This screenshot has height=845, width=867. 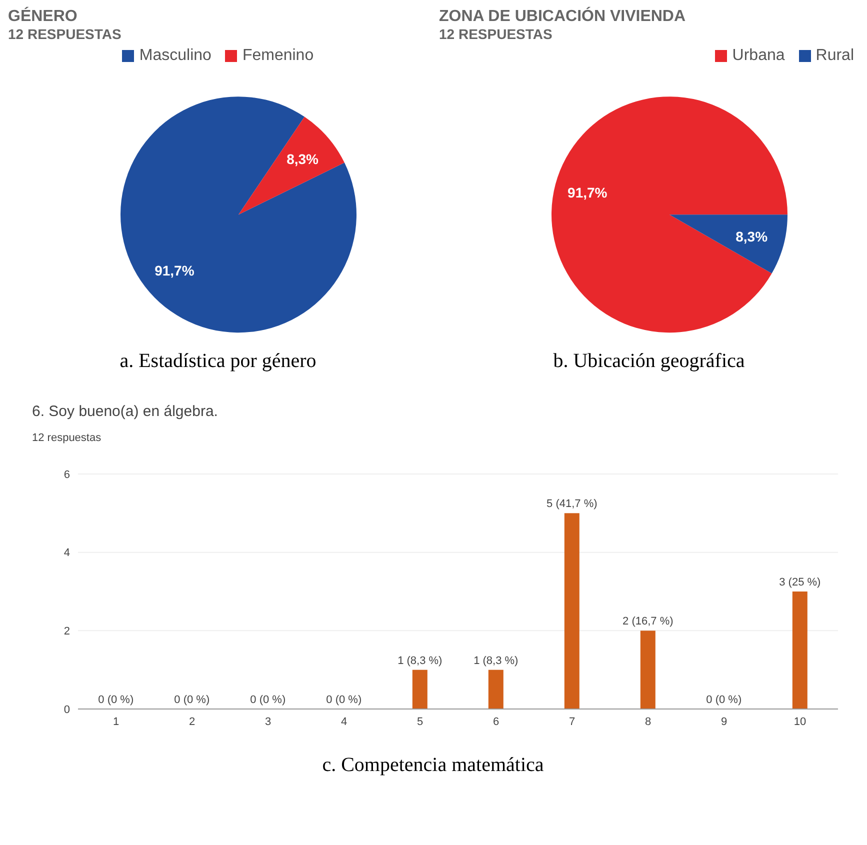 I want to click on y-tick-label: 2, so click(x=67, y=632).